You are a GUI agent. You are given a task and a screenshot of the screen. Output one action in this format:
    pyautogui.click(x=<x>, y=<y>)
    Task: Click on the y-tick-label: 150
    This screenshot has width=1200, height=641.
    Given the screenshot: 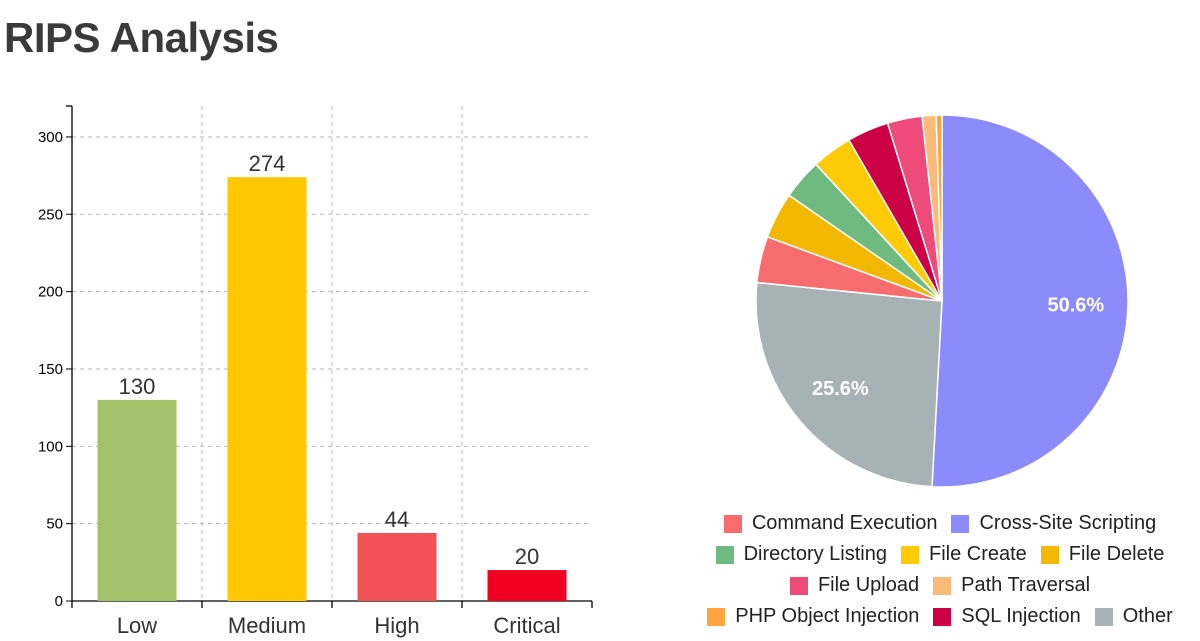 What is the action you would take?
    pyautogui.click(x=50, y=369)
    